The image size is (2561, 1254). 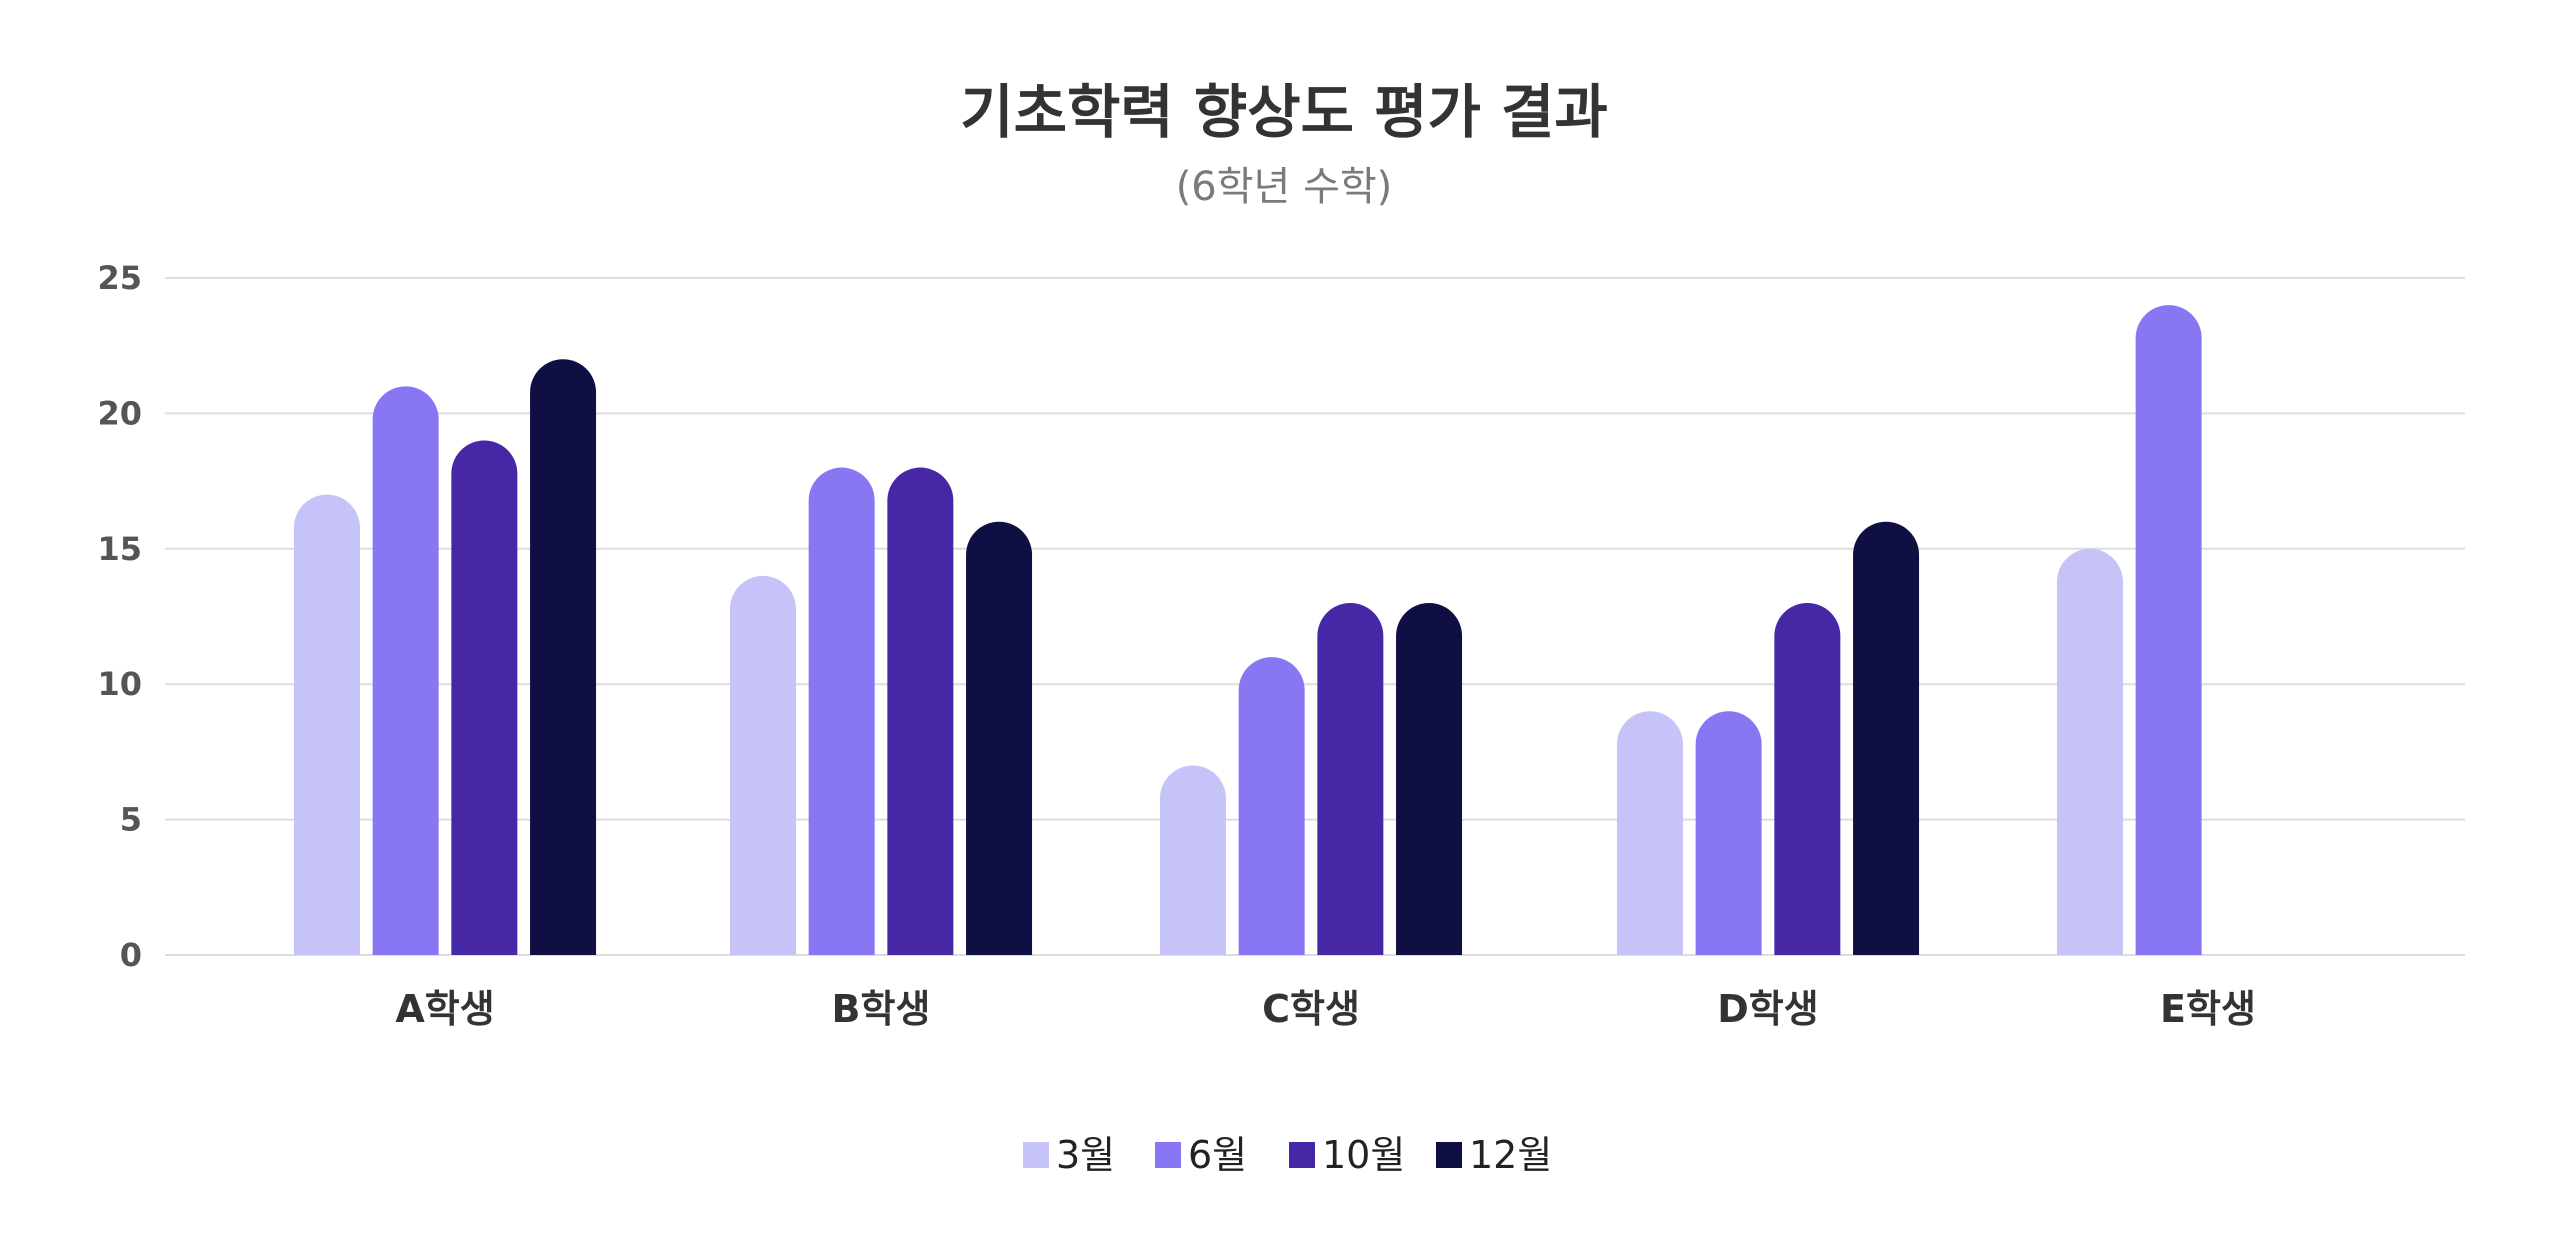 What do you see at coordinates (1271, 806) in the screenshot?
I see `bar-C학생-6월` at bounding box center [1271, 806].